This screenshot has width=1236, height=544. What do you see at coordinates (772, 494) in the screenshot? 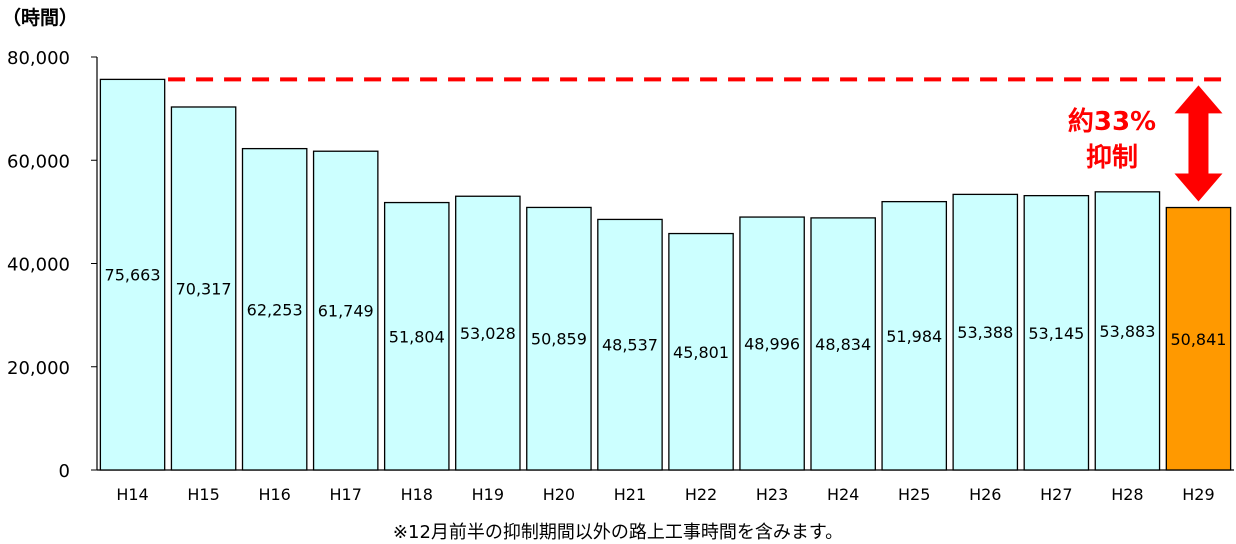
I see `x-tick-label: H23` at bounding box center [772, 494].